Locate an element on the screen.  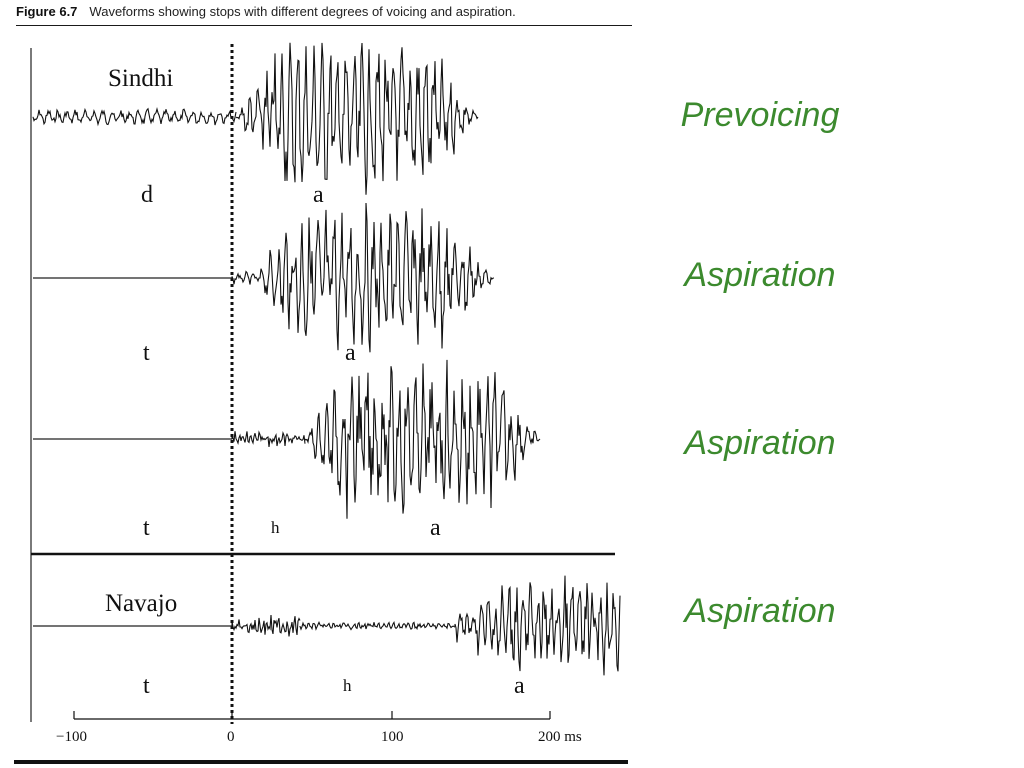
annotation-prevoicing: Prevoicing is located at coordinates (760, 115).